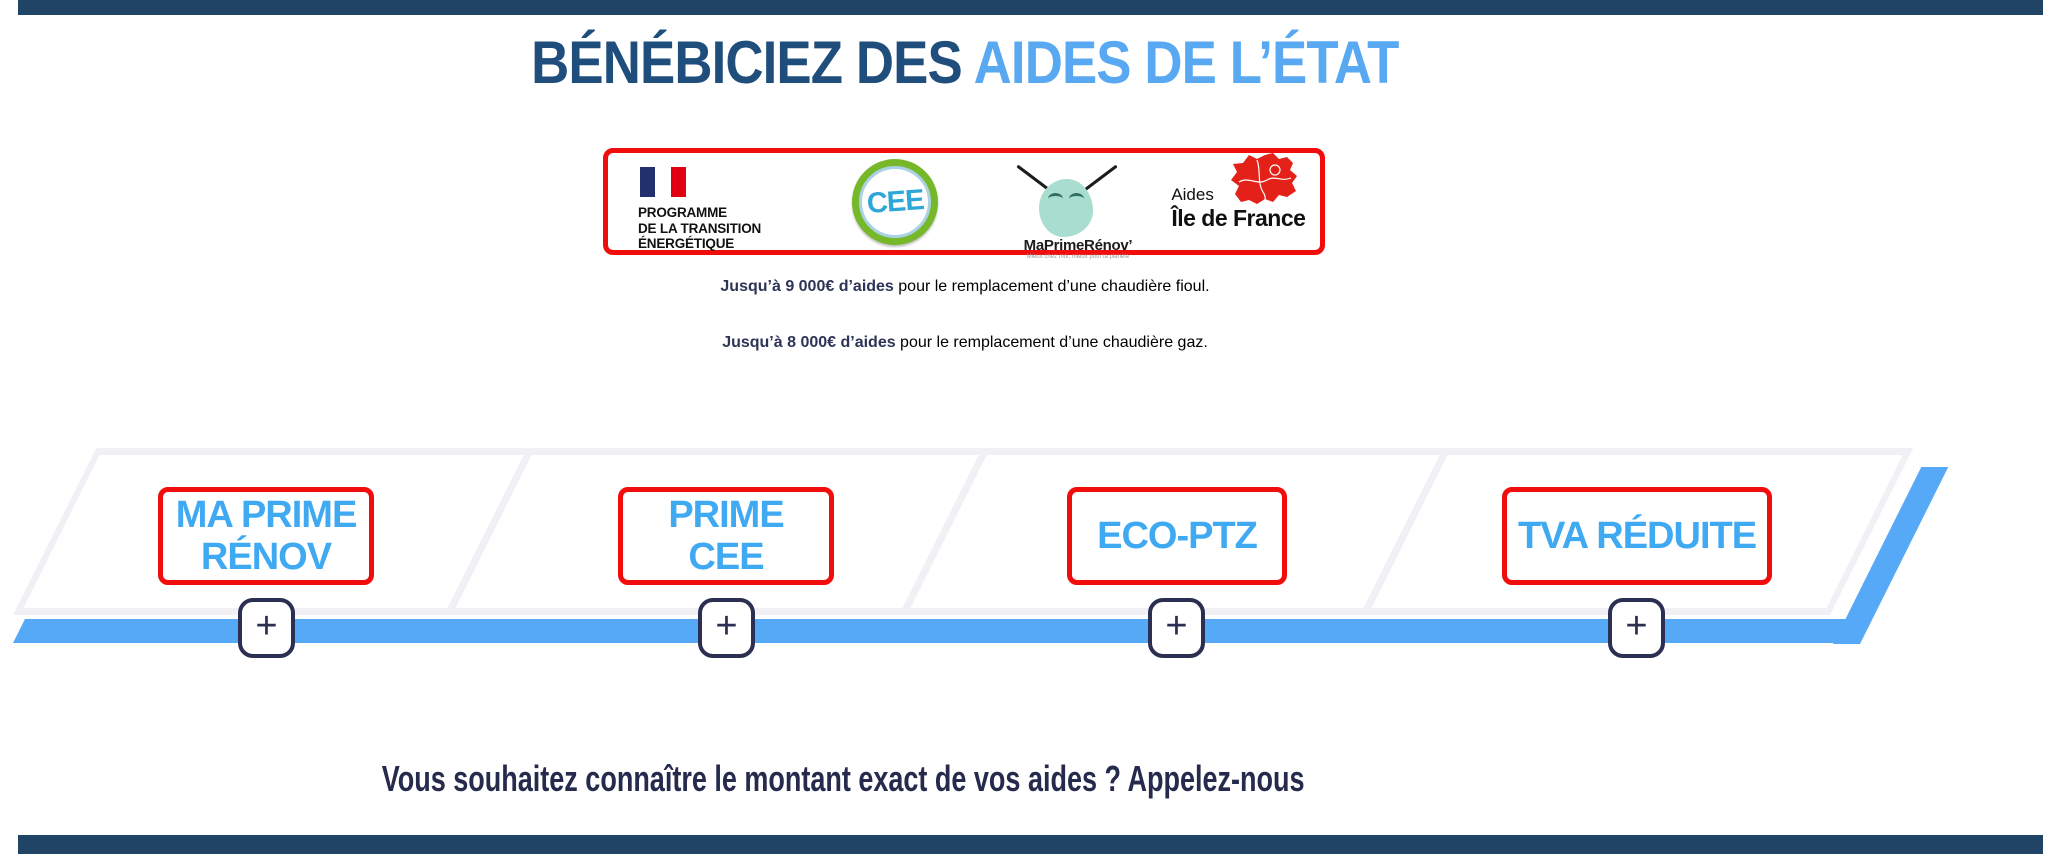  Describe the element at coordinates (1078, 257) in the screenshot. I see `maprimerenov-tagline: Mieux chez moi, mieux pour la planète` at that location.